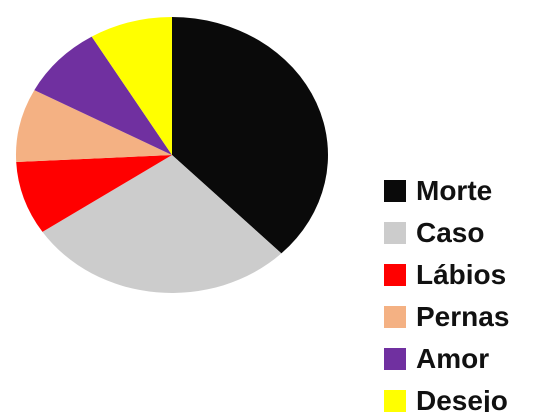 This screenshot has width=533, height=412. What do you see at coordinates (453, 358) in the screenshot?
I see `legend-label: Amor` at bounding box center [453, 358].